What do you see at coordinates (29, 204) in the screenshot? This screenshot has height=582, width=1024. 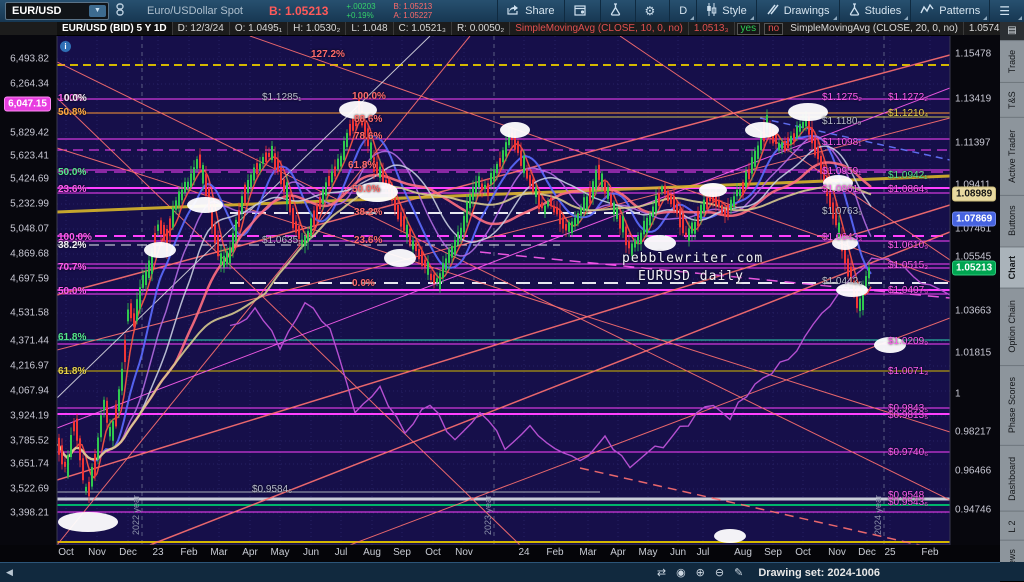 I see `left-axis-tick: 5,232.99` at bounding box center [29, 204].